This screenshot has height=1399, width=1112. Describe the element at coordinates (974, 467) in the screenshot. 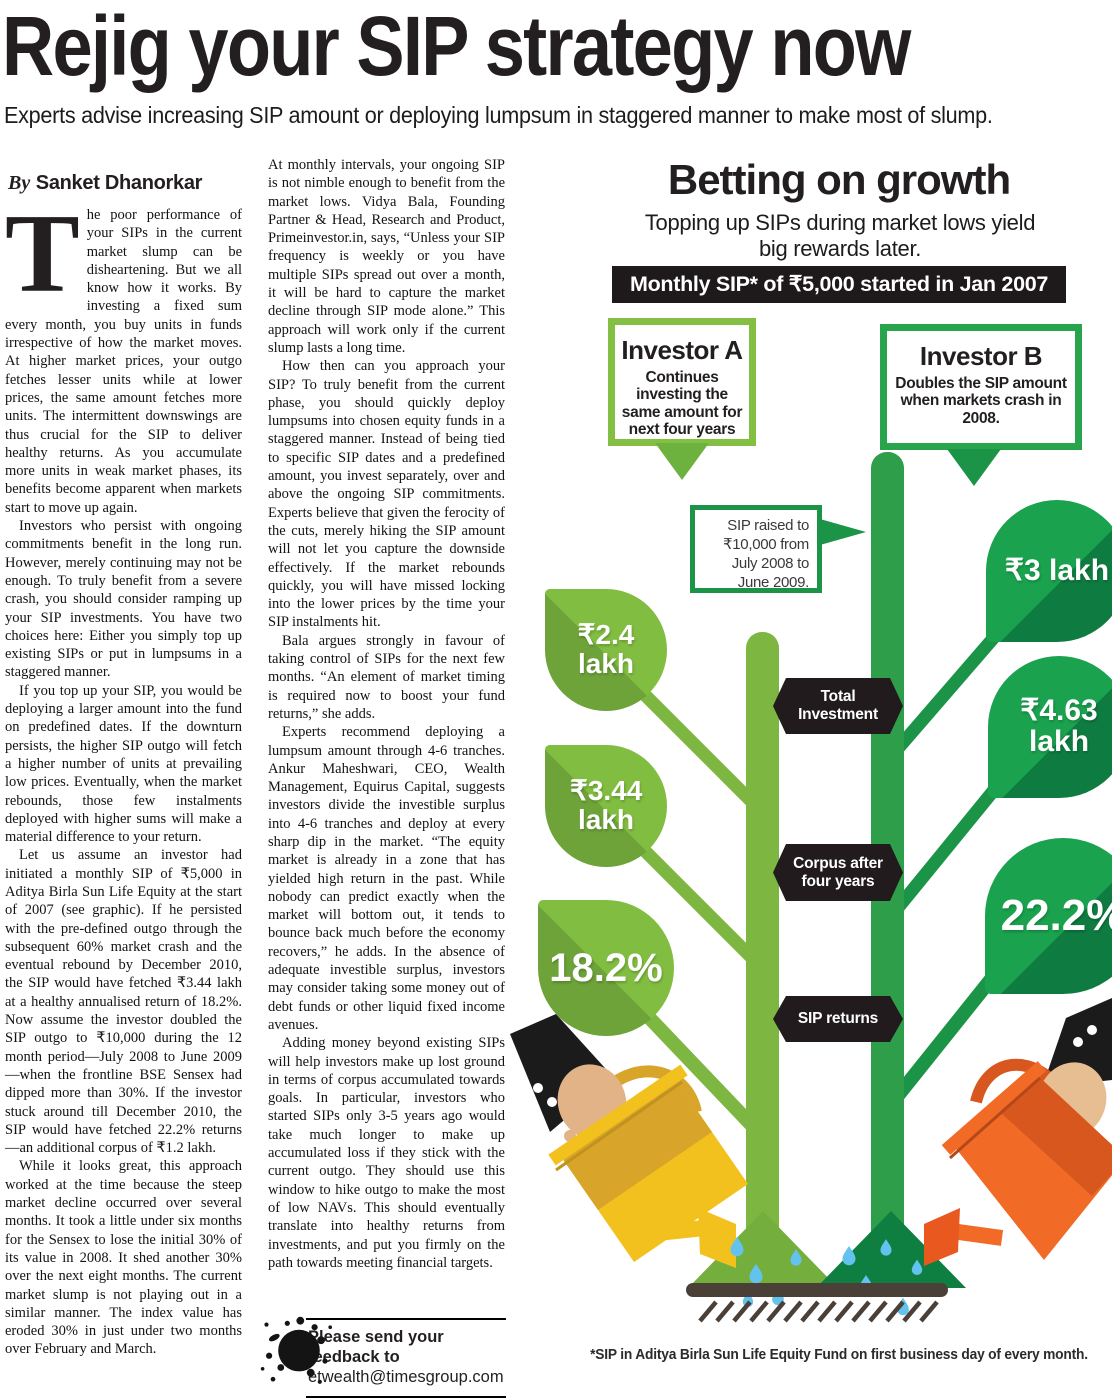

I see `investor-b-pointer` at that location.